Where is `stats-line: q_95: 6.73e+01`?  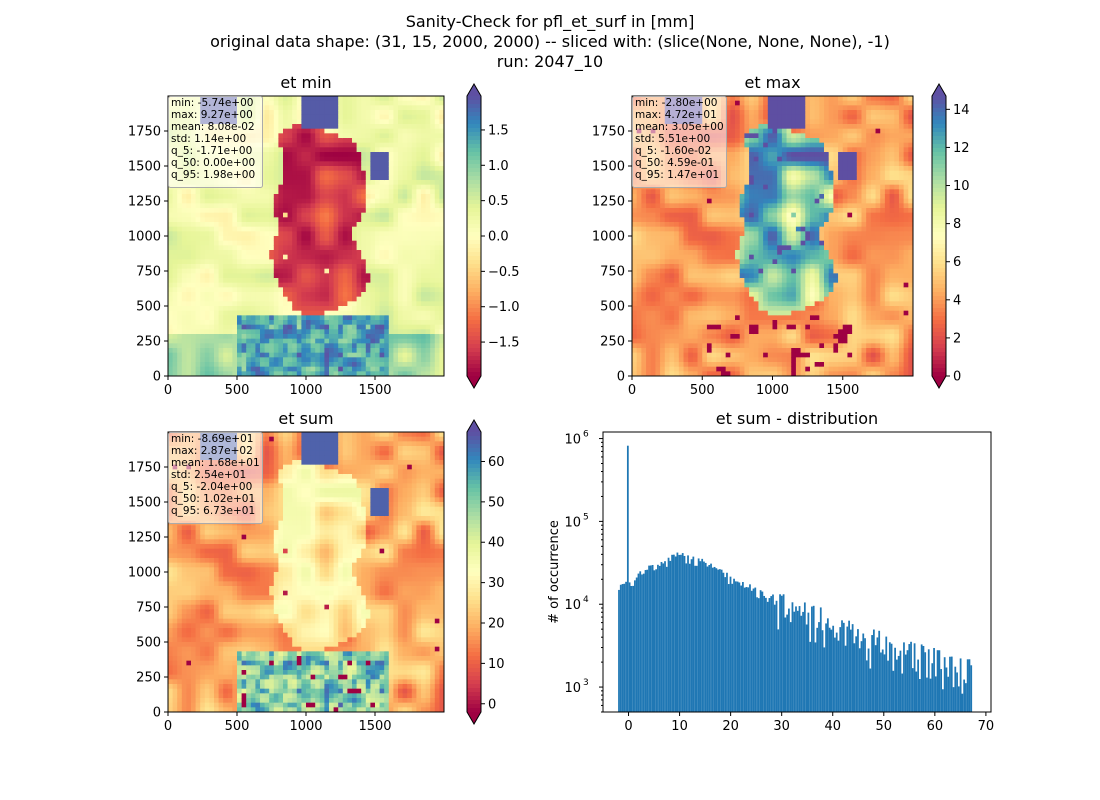 stats-line: q_95: 6.73e+01 is located at coordinates (213, 511).